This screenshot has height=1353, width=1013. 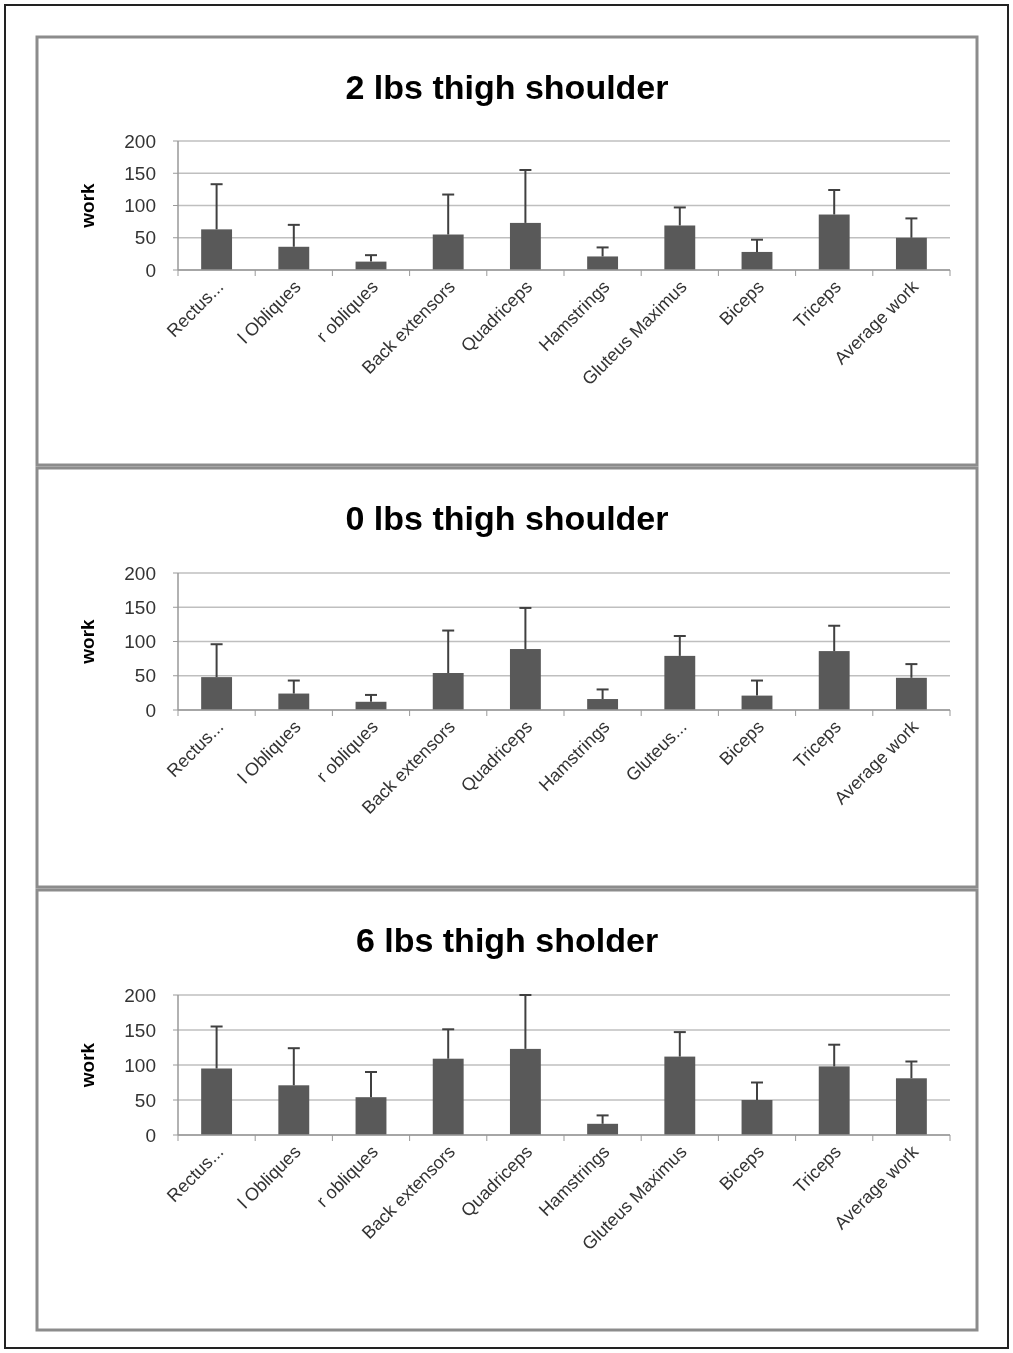 I want to click on chart-title: 6 lbs thigh sholder, so click(x=507, y=940).